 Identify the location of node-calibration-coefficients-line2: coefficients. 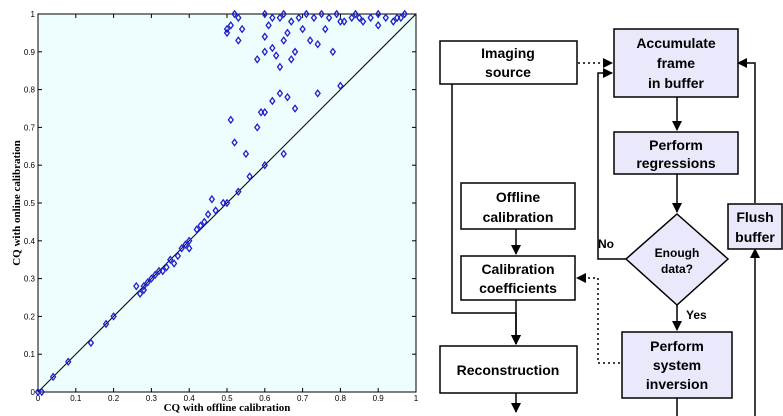
(518, 288).